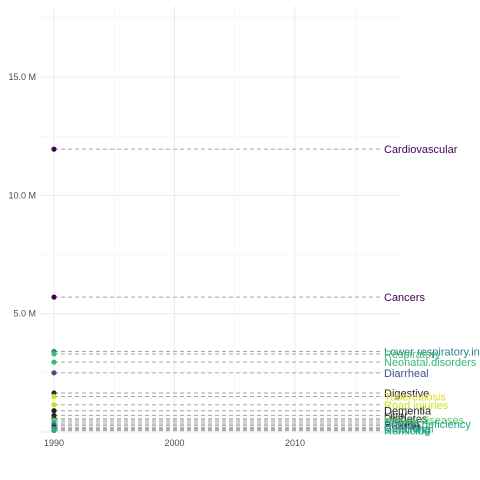 The width and height of the screenshot is (480, 480). I want to click on end-label: Malaria, so click(402, 423).